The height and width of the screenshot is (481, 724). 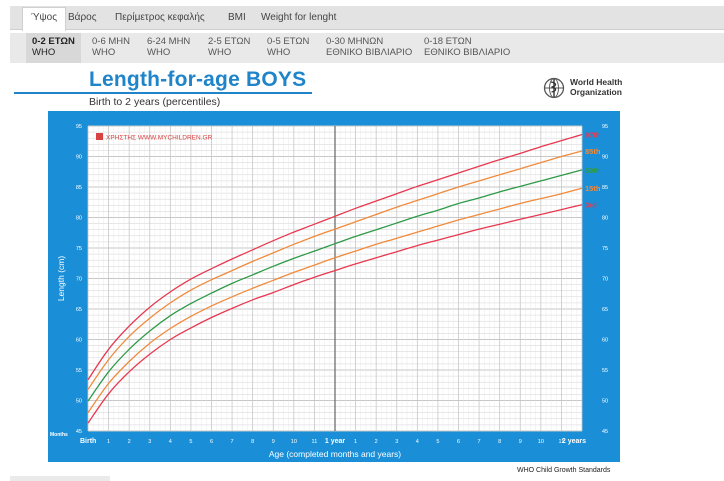 I want to click on title-underline, so click(x=163, y=93).